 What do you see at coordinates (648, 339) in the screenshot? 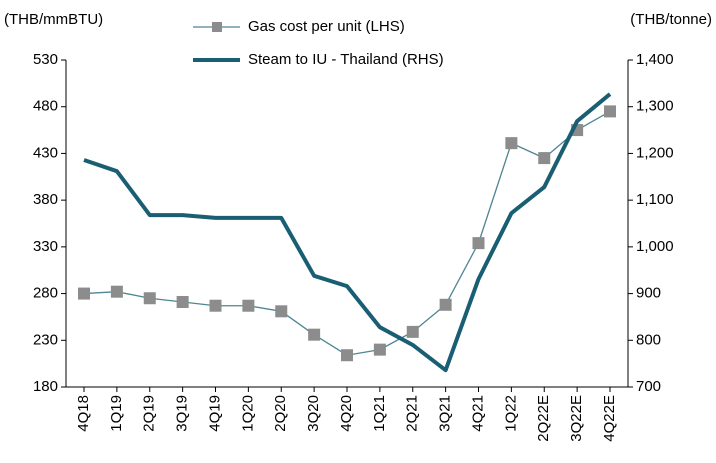
I see `y2-tick-label: 800` at bounding box center [648, 339].